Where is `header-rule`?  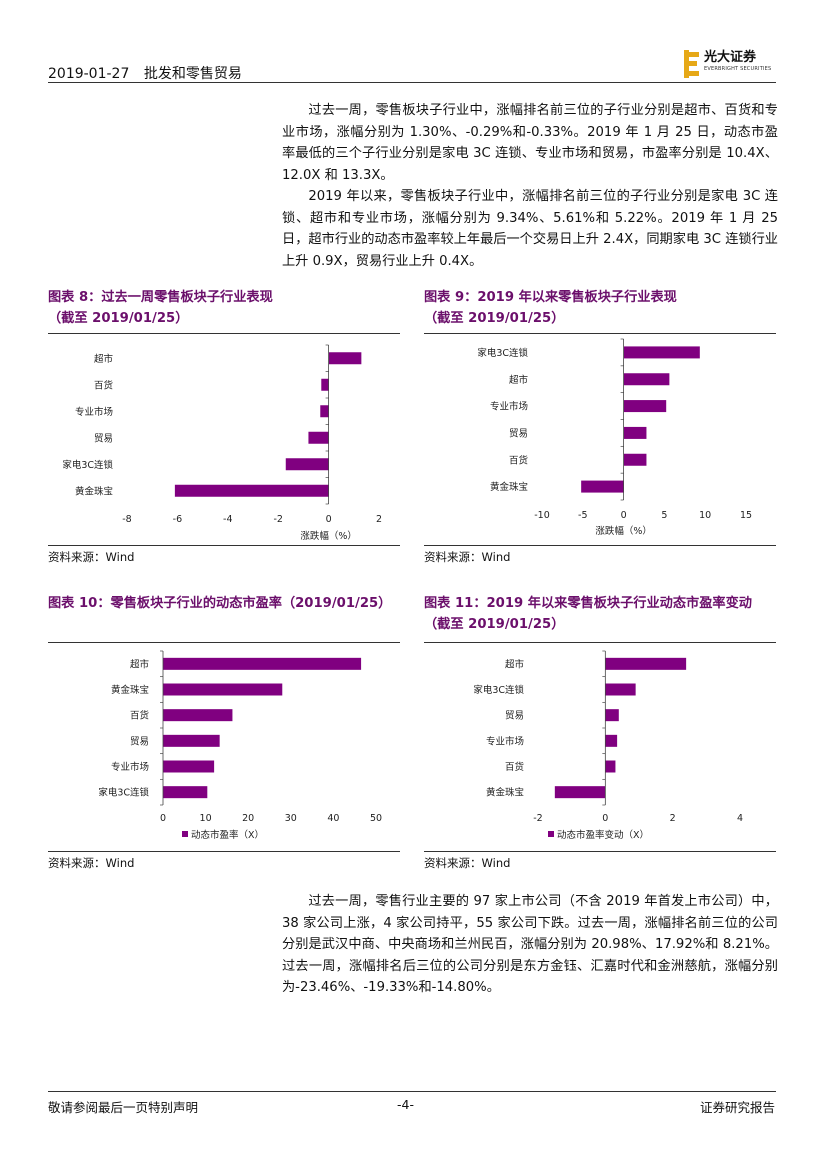
header-rule is located at coordinates (412, 82).